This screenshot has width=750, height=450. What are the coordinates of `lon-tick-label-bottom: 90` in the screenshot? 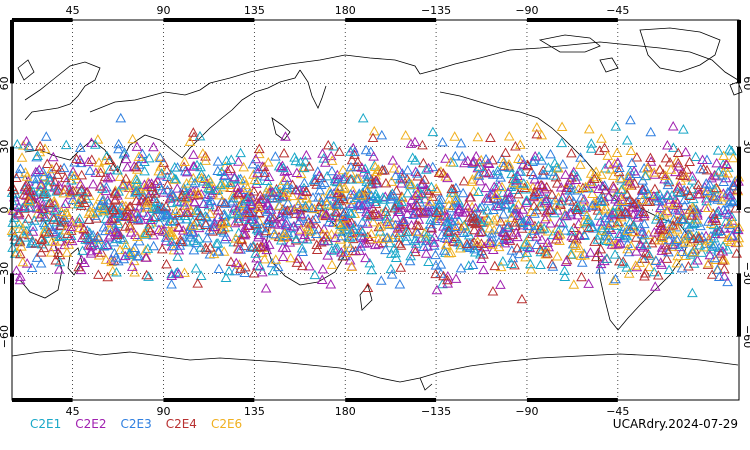 It's located at (163, 411).